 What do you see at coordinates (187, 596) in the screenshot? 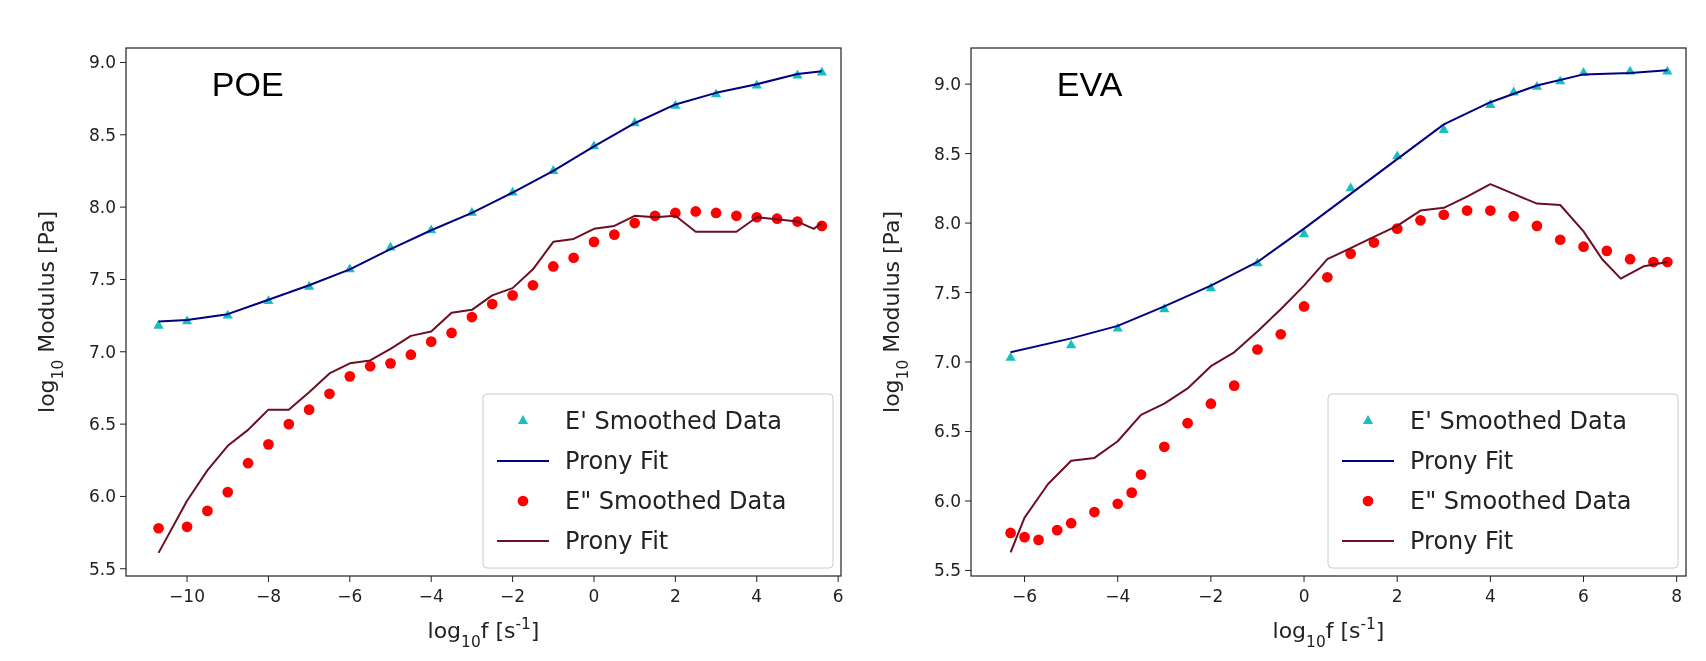
I see `x-tick-label: −10` at bounding box center [187, 596].